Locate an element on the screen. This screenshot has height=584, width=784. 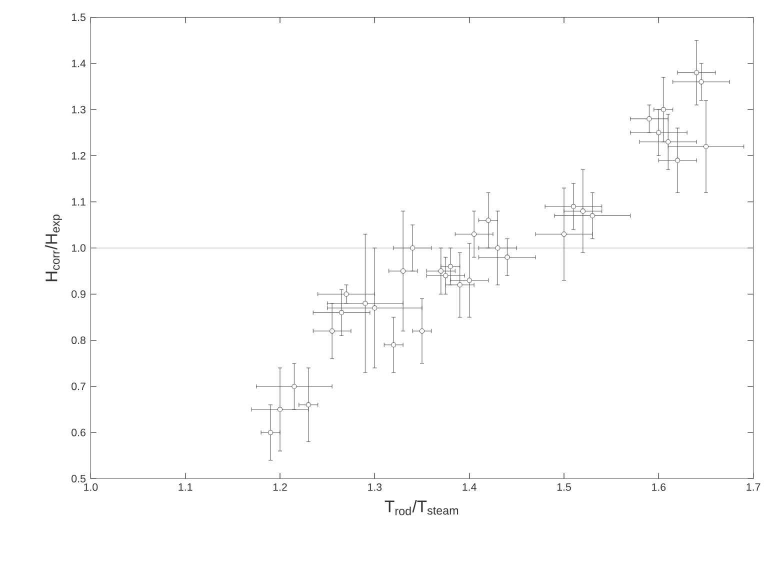
x-tick-label: 1.3 is located at coordinates (375, 487).